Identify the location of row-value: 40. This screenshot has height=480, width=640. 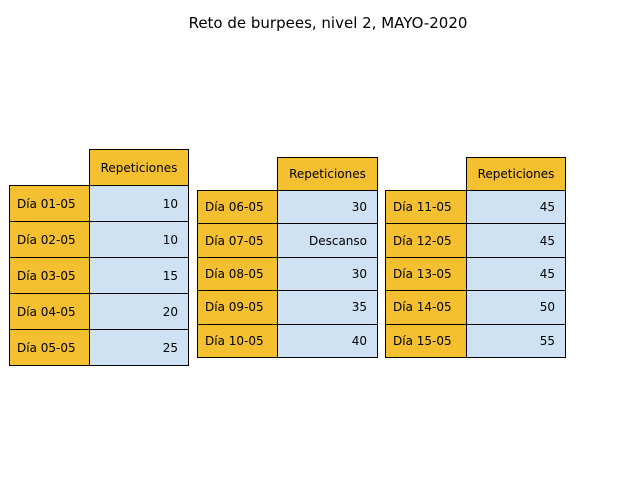
(327, 340).